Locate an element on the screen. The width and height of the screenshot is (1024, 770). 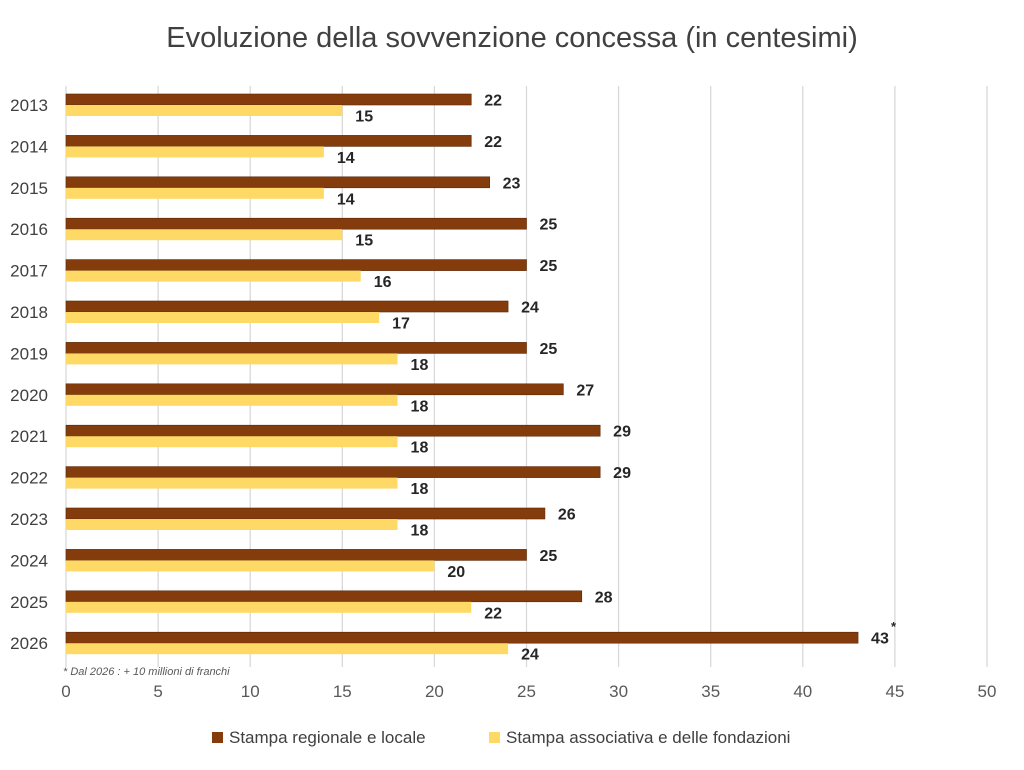
x-tick-label: 15 is located at coordinates (342, 691).